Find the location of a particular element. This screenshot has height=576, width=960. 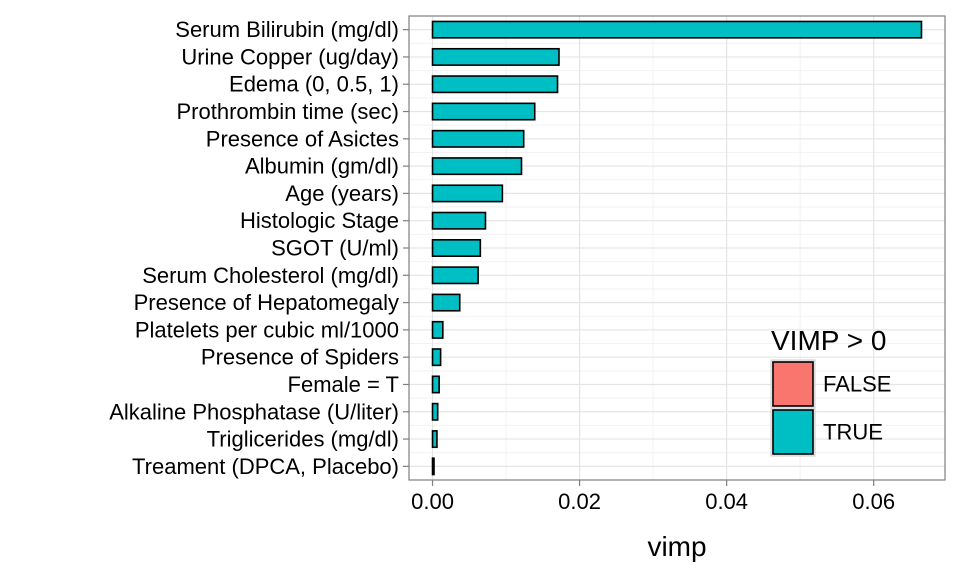

y-tick-label: Prothrombin time (sec) is located at coordinates (287, 111).